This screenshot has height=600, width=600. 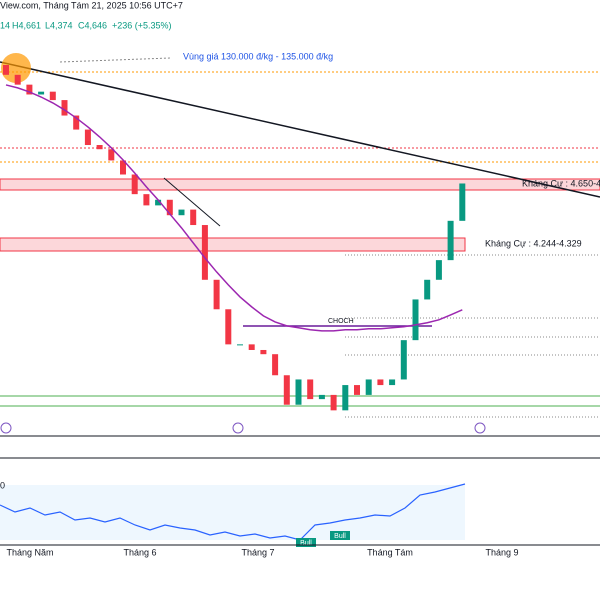 What do you see at coordinates (258, 56) in the screenshot?
I see `annotation: Vùng giá 130.000 đ/kg - 135.000 đ/kg` at bounding box center [258, 56].